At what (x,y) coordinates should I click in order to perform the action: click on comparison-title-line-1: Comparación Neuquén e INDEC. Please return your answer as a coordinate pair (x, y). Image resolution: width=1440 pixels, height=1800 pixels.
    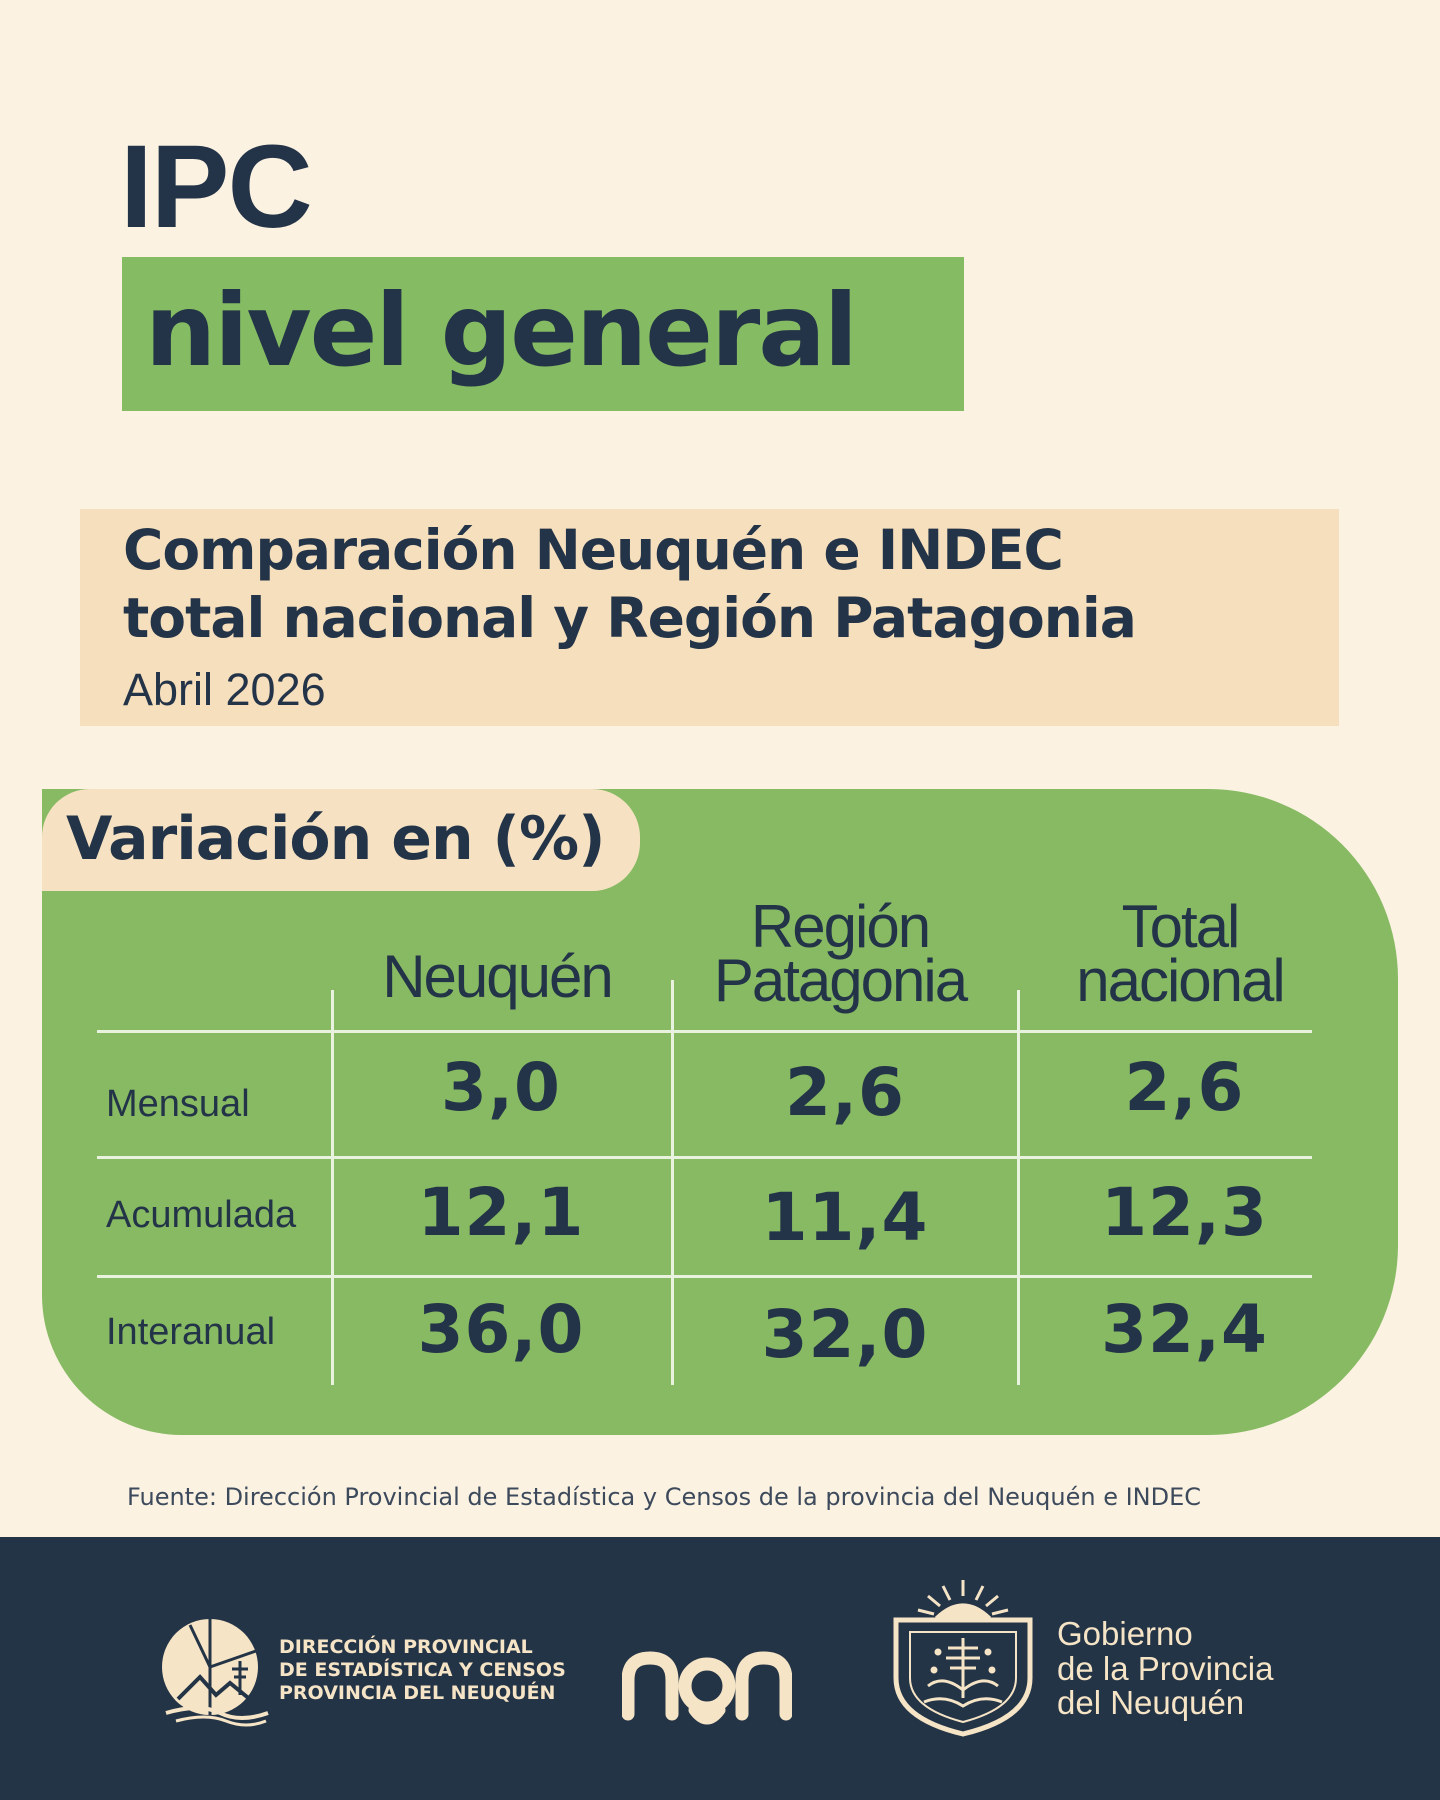
    Looking at the image, I should click on (593, 550).